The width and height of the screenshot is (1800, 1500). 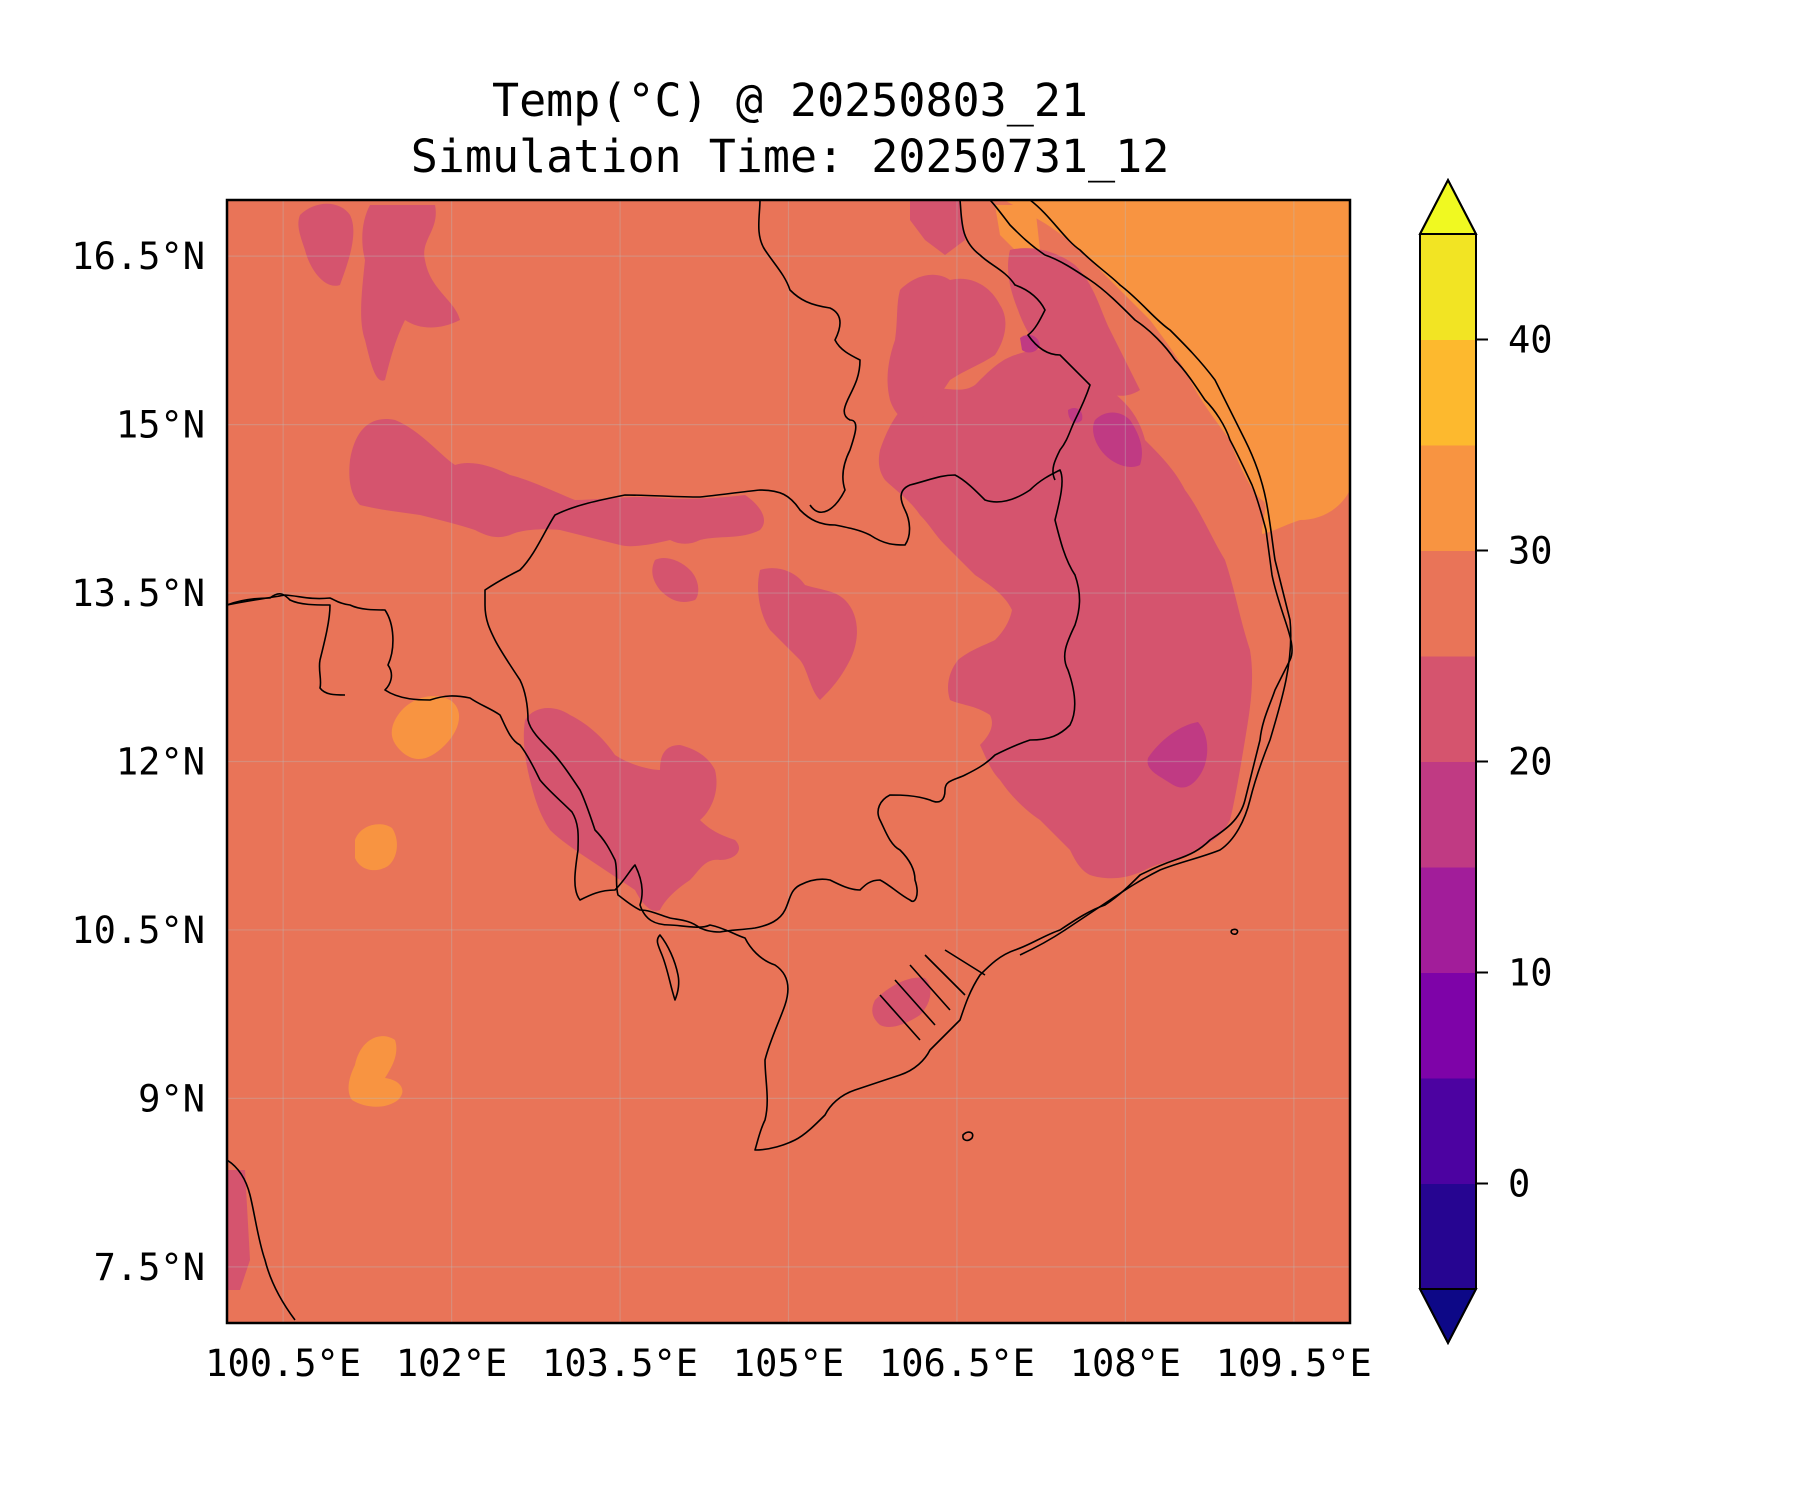 I want to click on lon-tick-label: 103.5°E, so click(x=620, y=1363).